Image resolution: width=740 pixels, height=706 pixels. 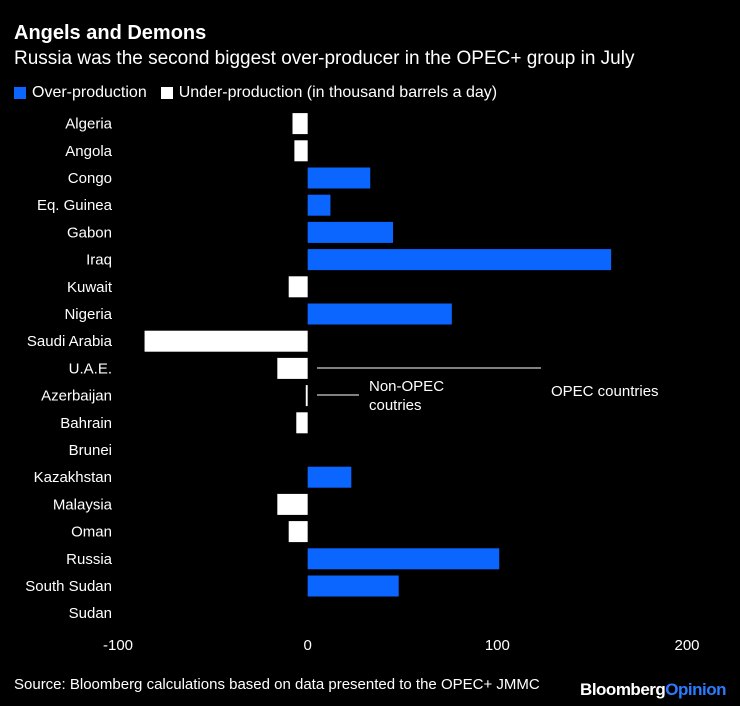 What do you see at coordinates (118, 645) in the screenshot?
I see `x-tick-label: -100` at bounding box center [118, 645].